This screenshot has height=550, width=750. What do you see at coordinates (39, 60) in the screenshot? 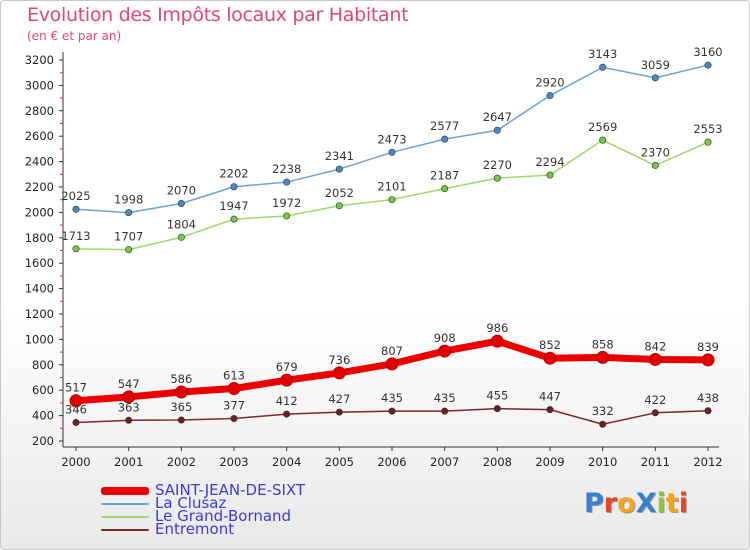
I see `y-tick-label: 3200` at bounding box center [39, 60].